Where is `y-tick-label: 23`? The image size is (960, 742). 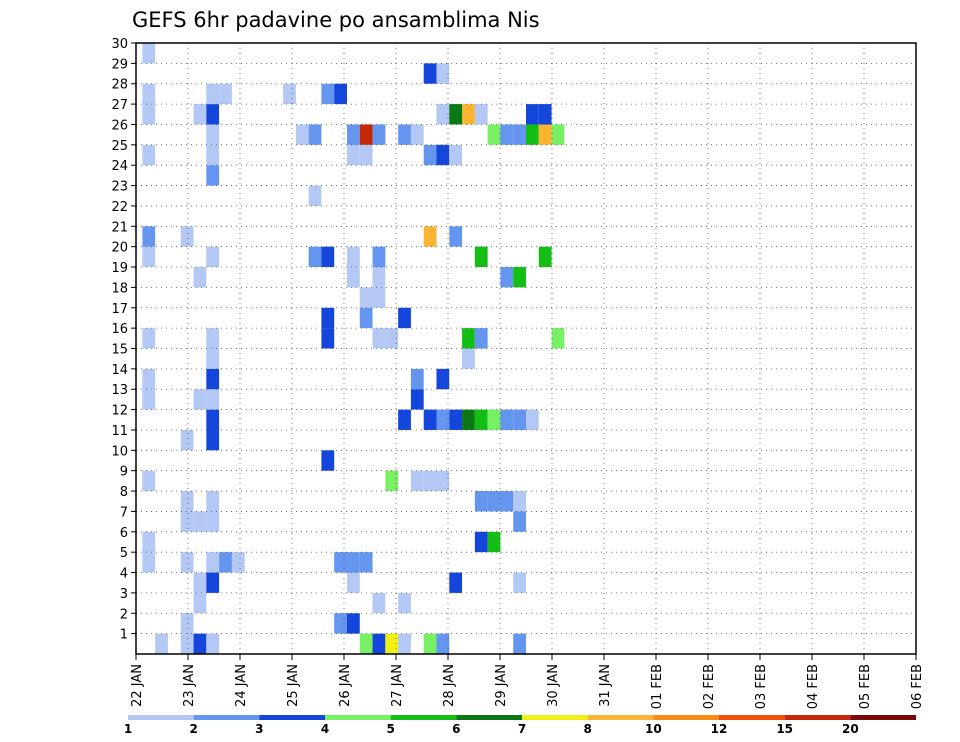
y-tick-label: 23 is located at coordinates (119, 187).